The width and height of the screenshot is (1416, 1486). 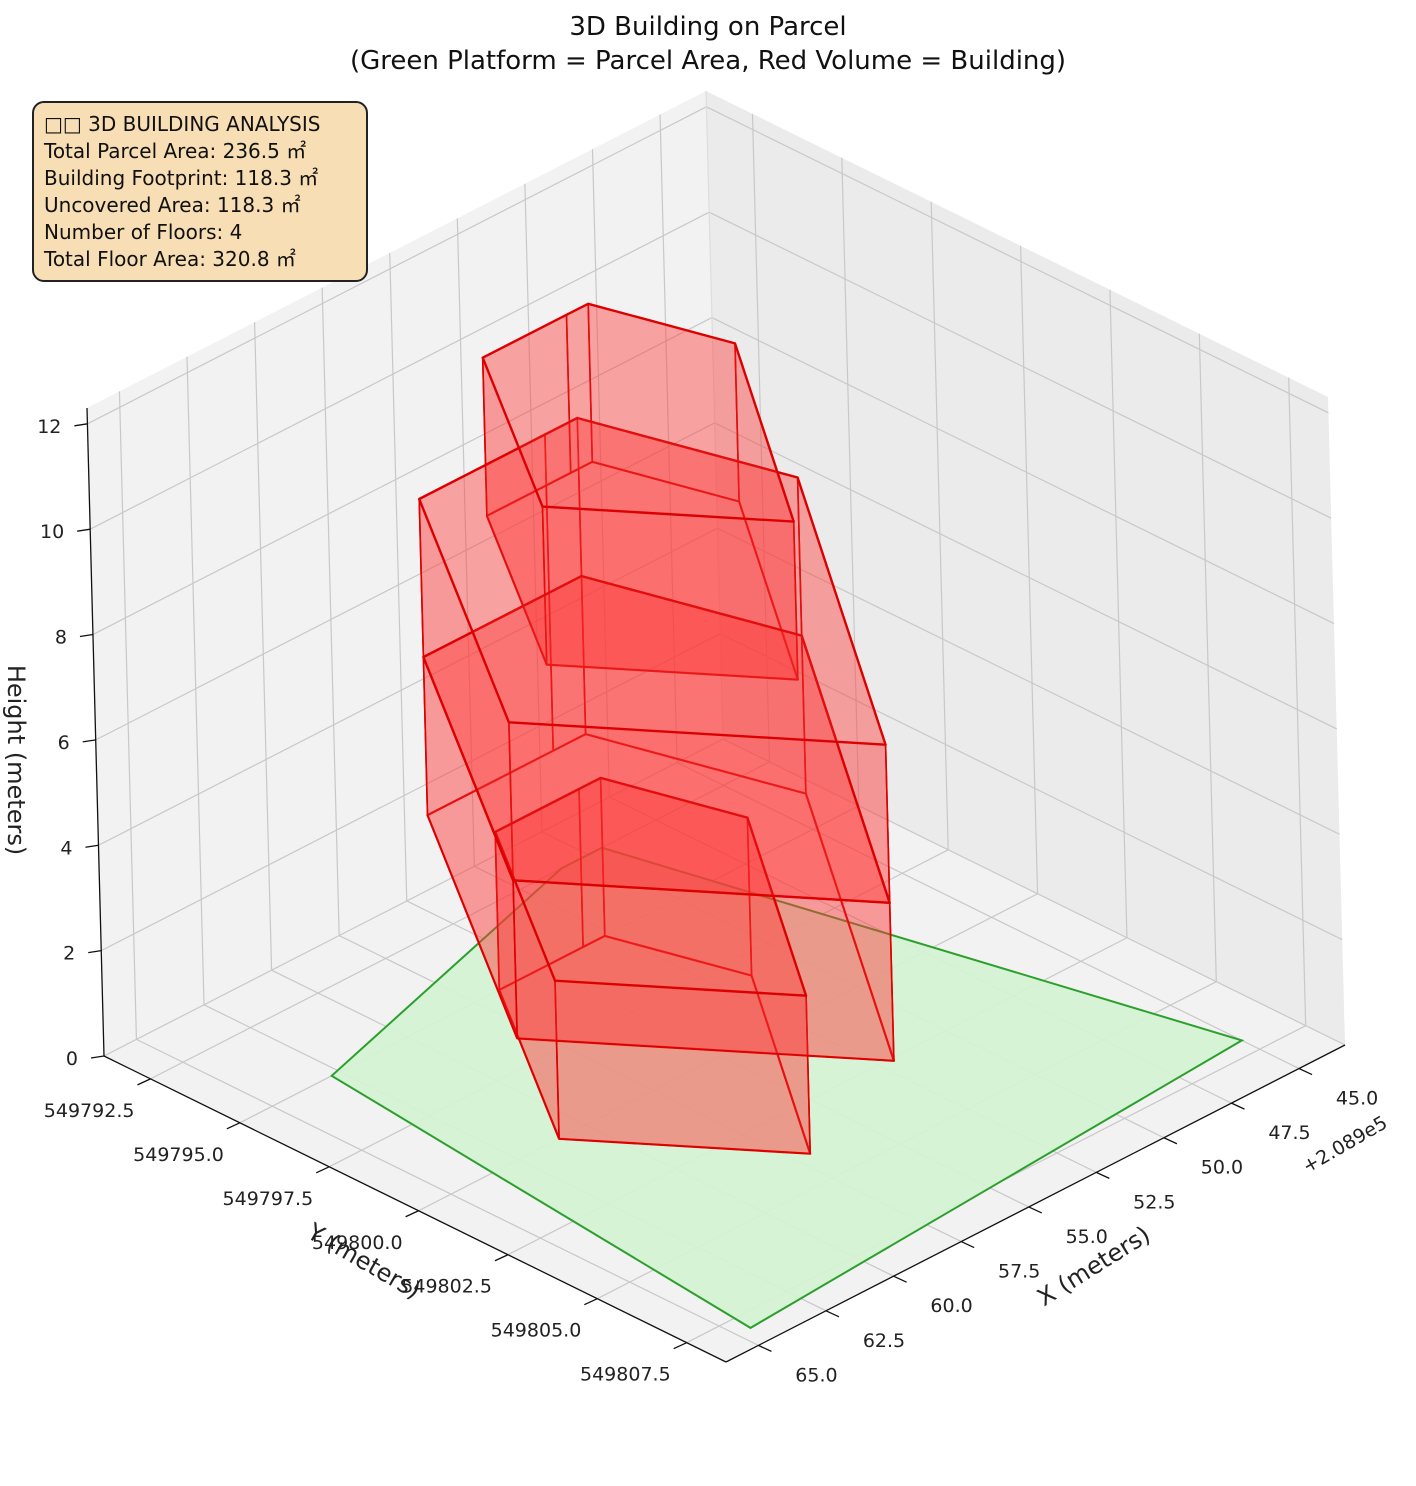 I want to click on y-tick-label: 549807.5, so click(x=625, y=1375).